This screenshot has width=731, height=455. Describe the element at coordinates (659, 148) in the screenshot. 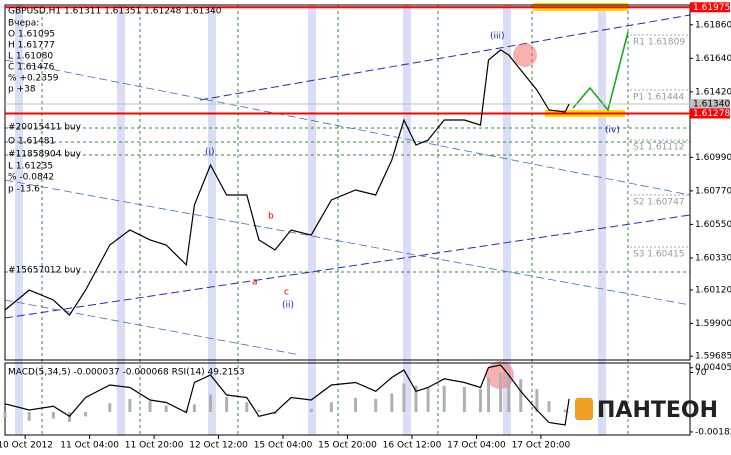

I see `pivot-label: S1 1.61112` at that location.